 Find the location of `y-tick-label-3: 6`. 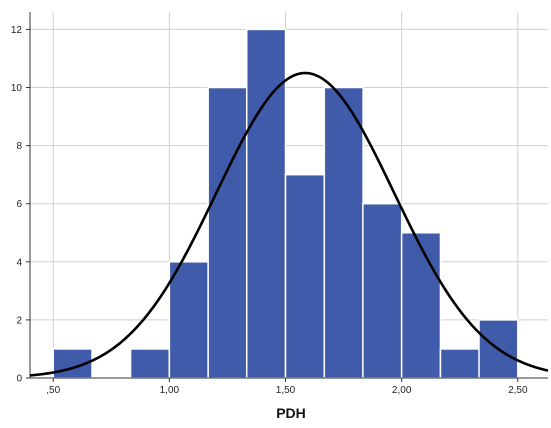

y-tick-label-3: 6 is located at coordinates (19, 204).